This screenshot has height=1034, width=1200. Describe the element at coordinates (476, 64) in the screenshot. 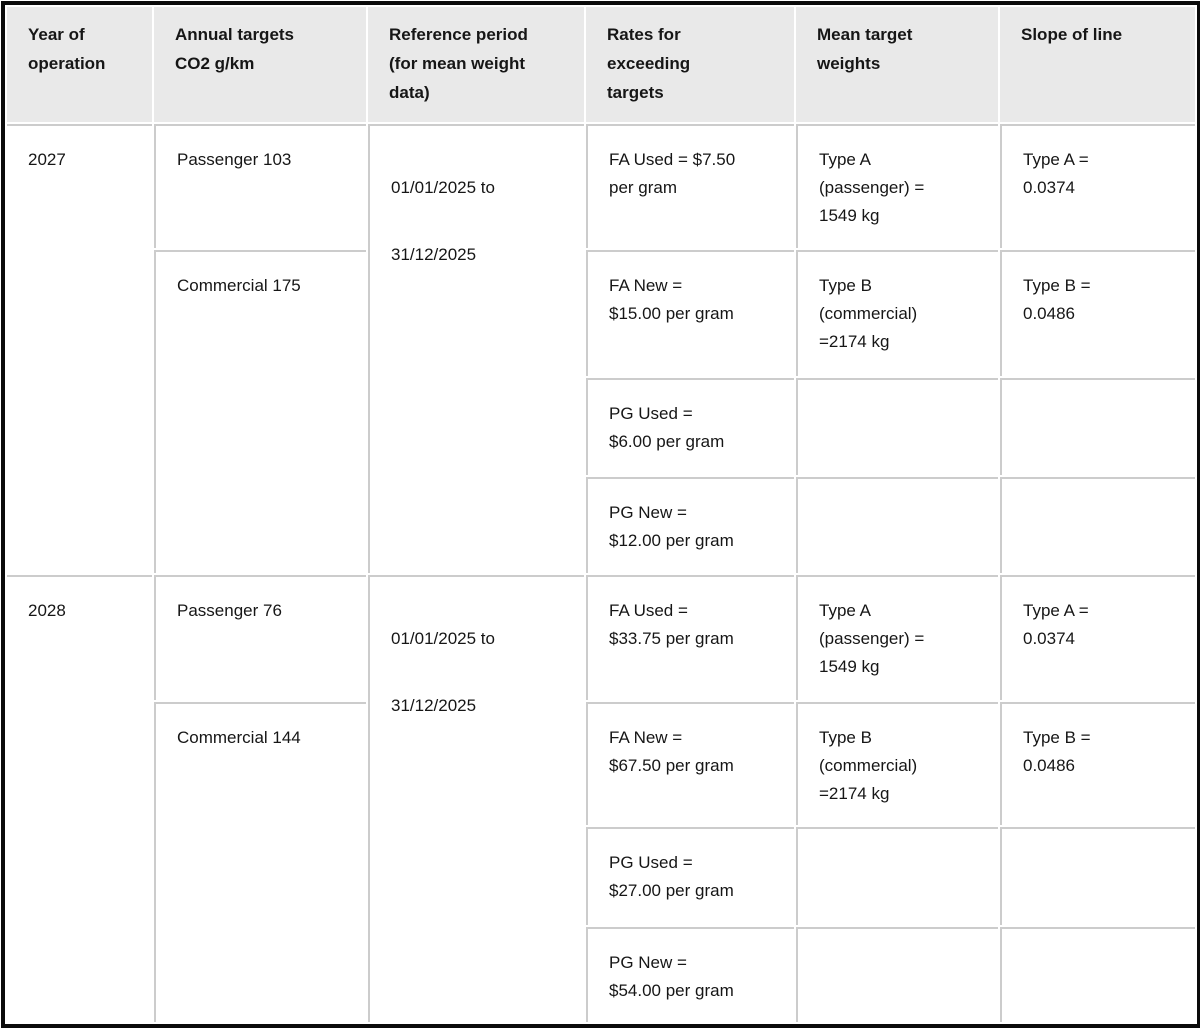

I see `header-reference-period: Reference period (for mean weight data)` at that location.